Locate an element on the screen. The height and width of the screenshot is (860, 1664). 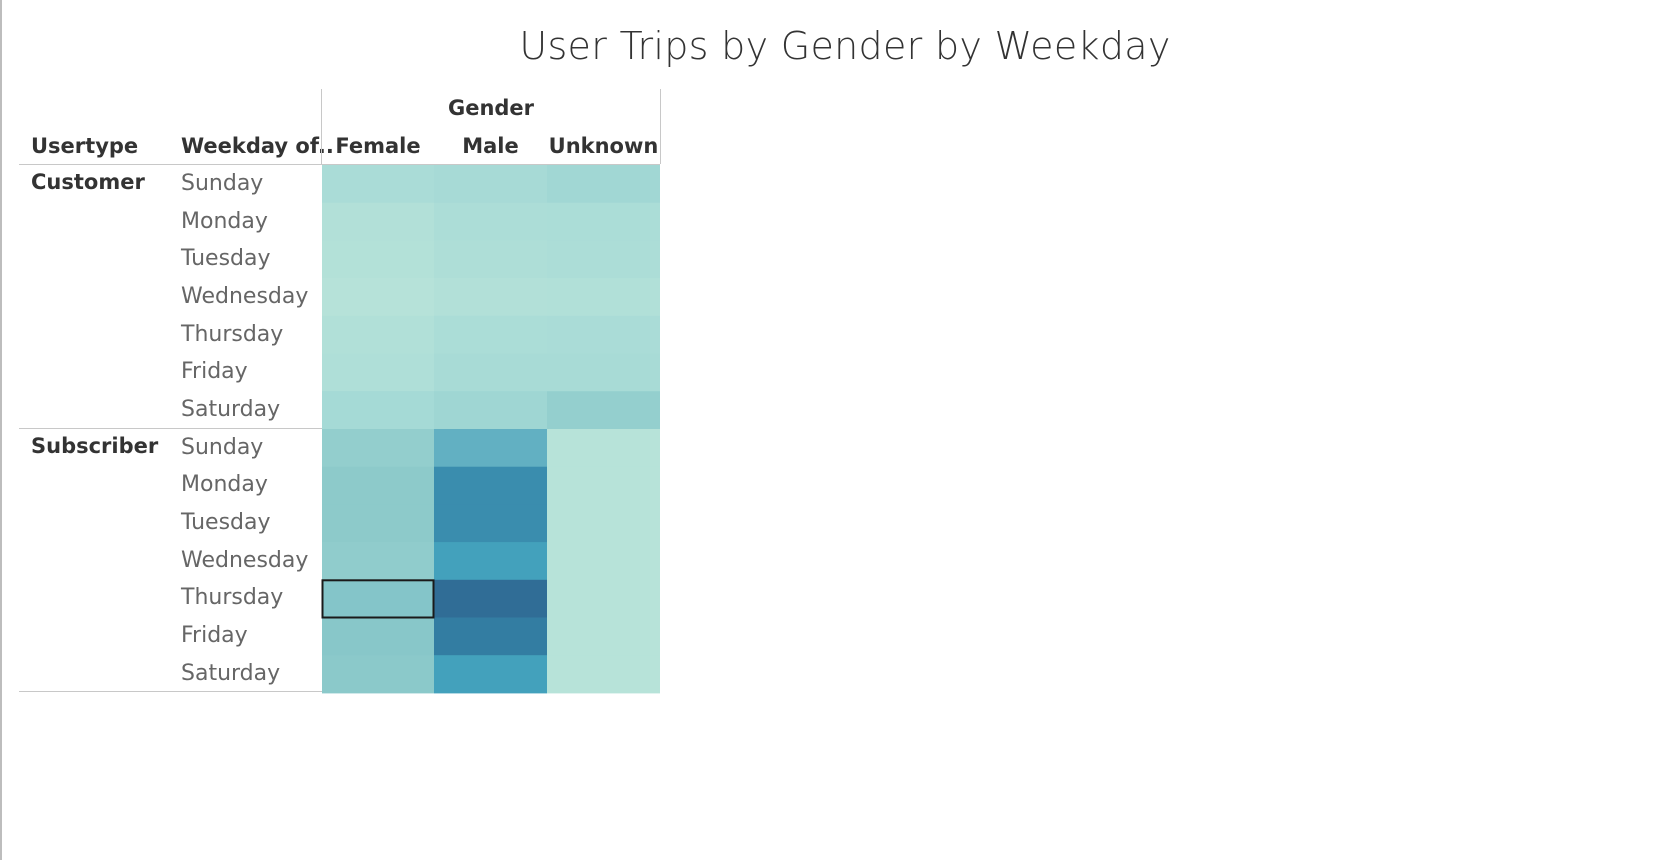
chart-title: User Trips by Gender by Weekday is located at coordinates (845, 46).